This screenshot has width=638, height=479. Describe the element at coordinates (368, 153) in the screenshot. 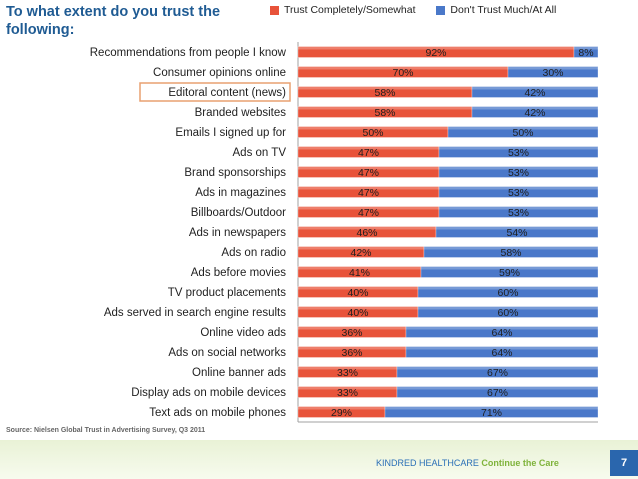

I see `data-label-trust-5: 47%` at that location.